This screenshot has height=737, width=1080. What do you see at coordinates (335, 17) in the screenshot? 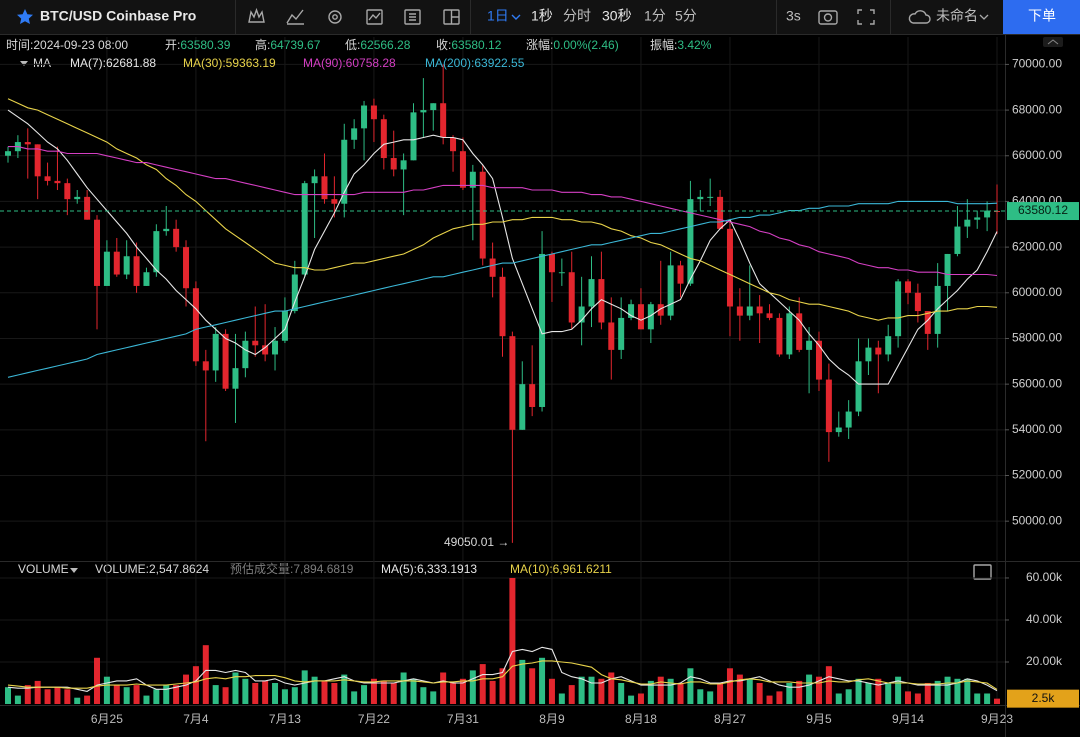
I see `settings-icon` at bounding box center [335, 17].